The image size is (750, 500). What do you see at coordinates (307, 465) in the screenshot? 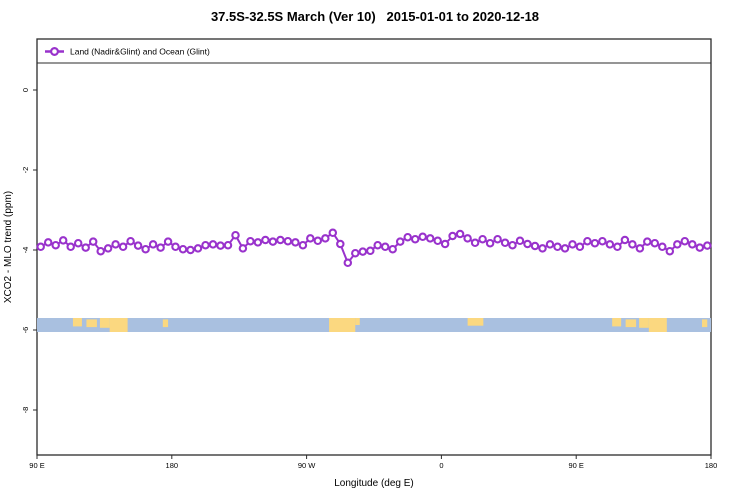
I see `x-tick-label: 90 W` at bounding box center [307, 465].